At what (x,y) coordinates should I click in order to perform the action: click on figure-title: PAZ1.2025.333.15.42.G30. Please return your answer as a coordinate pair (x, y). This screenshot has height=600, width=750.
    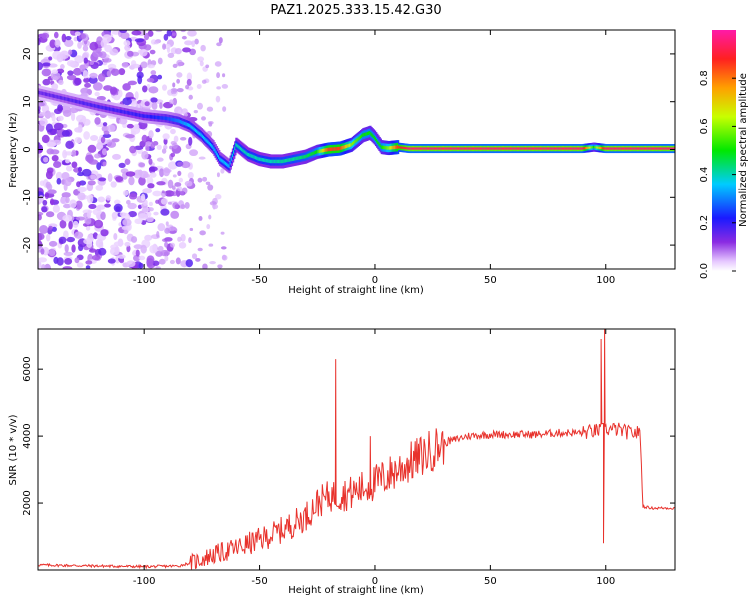
    Looking at the image, I should click on (355, 10).